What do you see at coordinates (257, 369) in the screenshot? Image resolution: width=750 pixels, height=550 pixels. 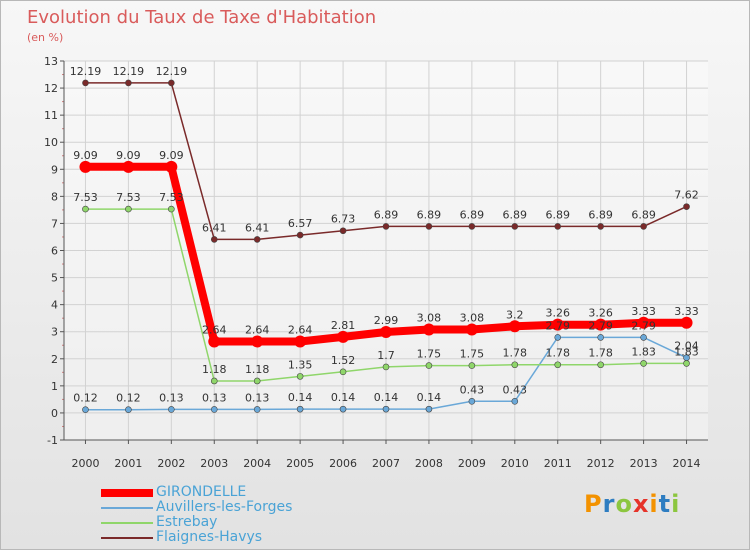 I see `data-label: 1.18` at bounding box center [257, 369].